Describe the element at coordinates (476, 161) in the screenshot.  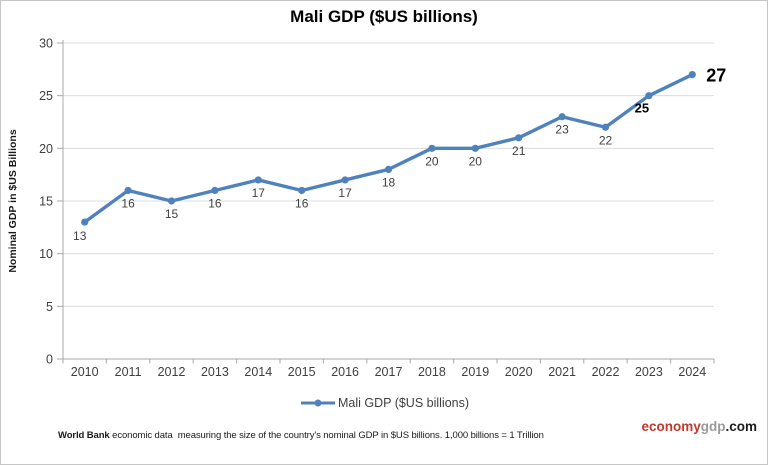
I see `data-label-2019: 20` at that location.